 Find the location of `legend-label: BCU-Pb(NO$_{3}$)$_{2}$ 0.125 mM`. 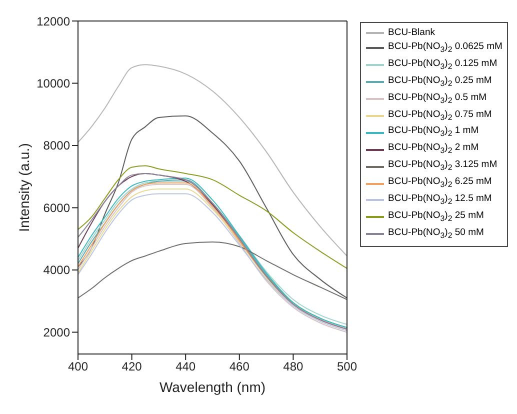

legend-label: BCU-Pb(NO$_{3}$)$_{2}$ 0.125 mM is located at coordinates (443, 64).